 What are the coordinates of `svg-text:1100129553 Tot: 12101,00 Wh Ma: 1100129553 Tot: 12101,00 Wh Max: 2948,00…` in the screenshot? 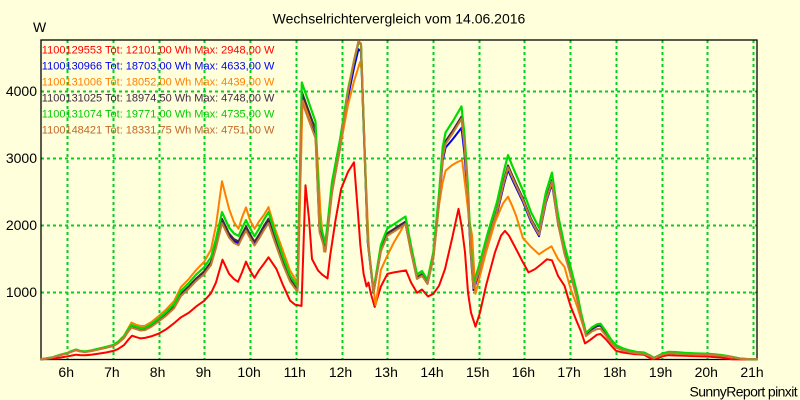 It's located at (158, 51).